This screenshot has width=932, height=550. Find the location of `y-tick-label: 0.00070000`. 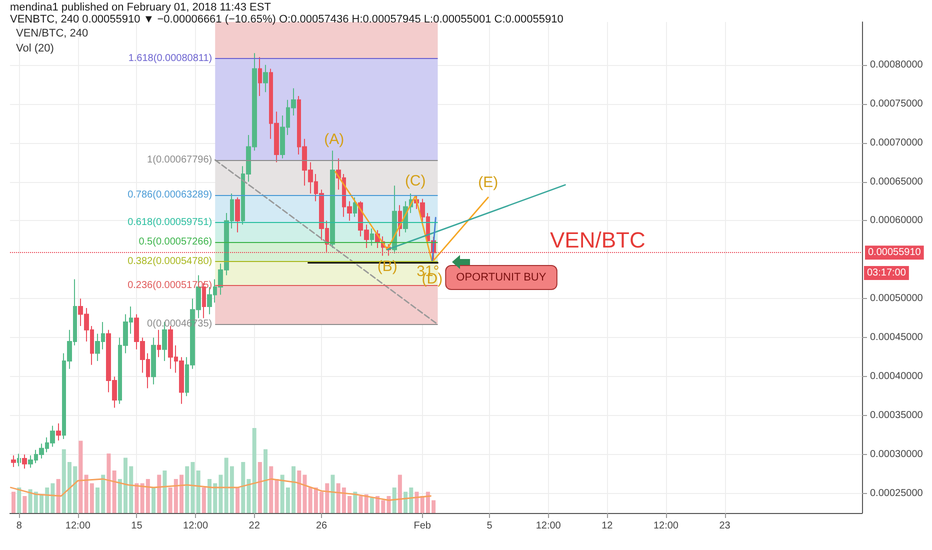

y-tick-label: 0.00070000 is located at coordinates (897, 142).